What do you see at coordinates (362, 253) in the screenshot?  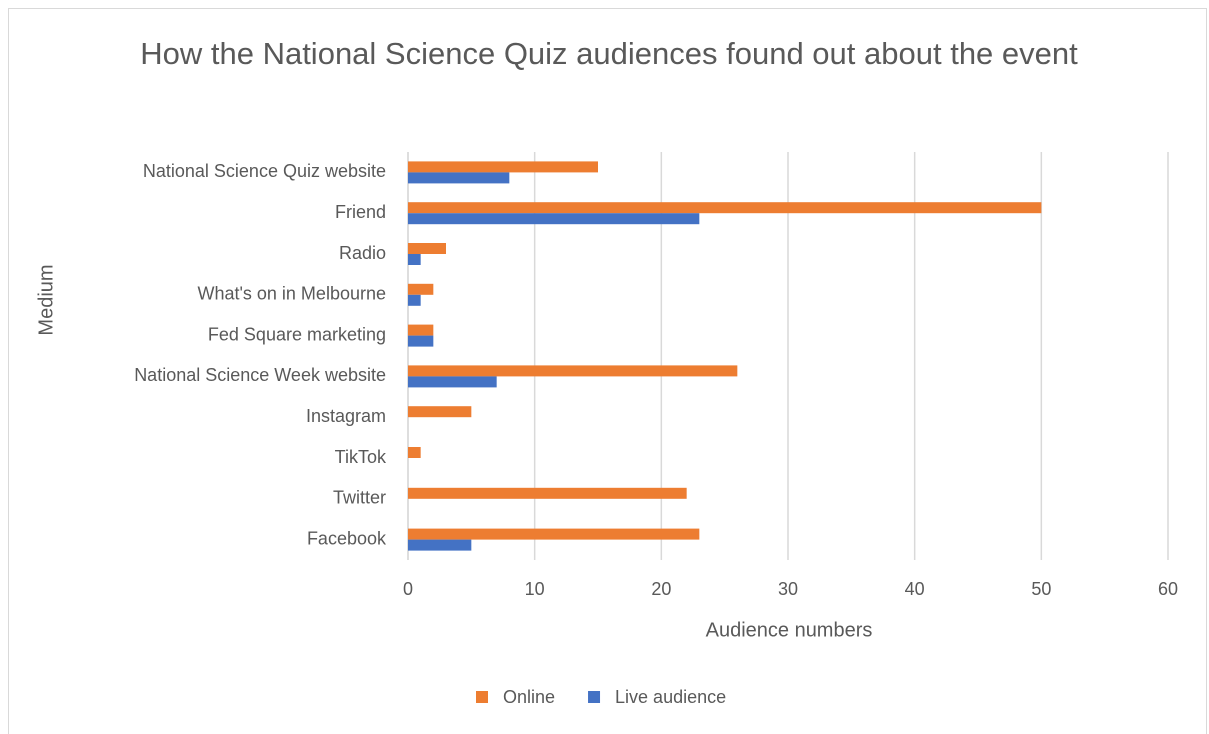 I see `y-tick-label: Radio` at bounding box center [362, 253].